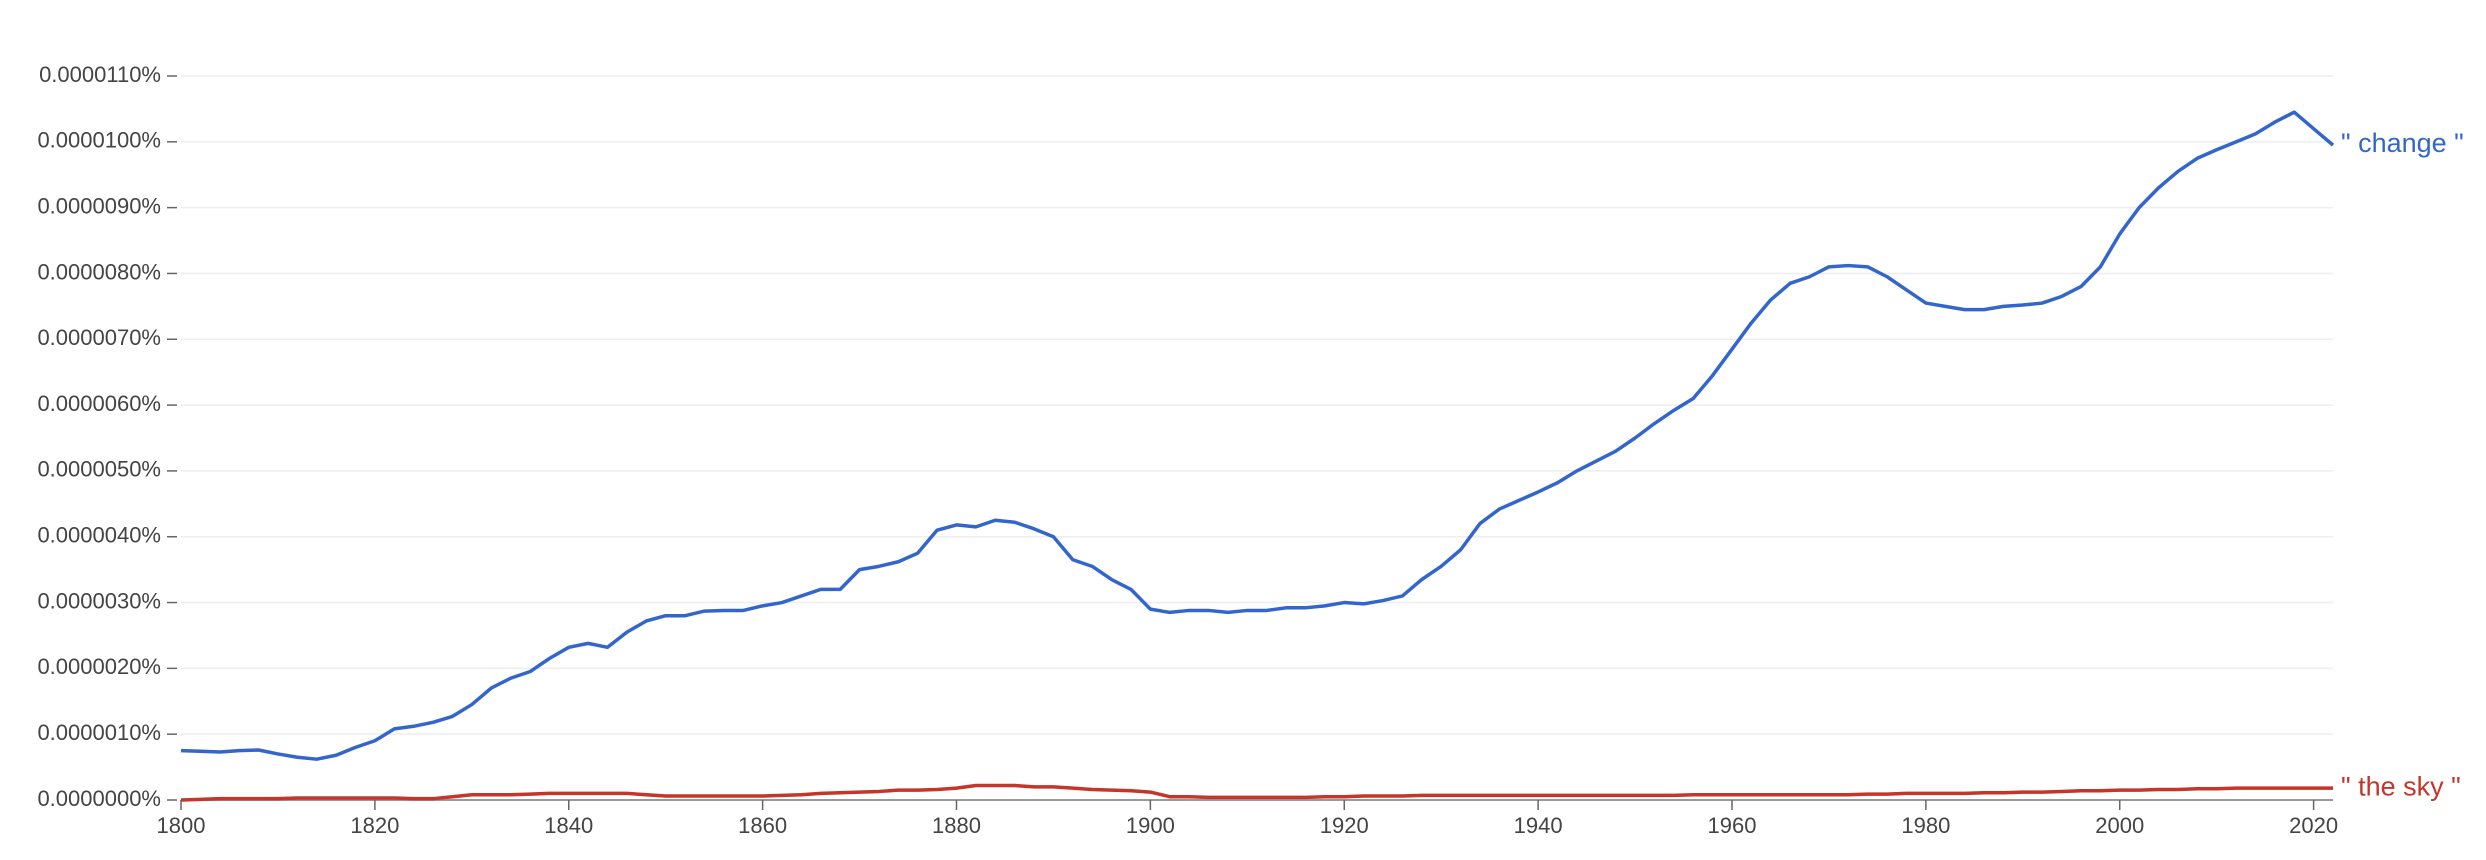 Image resolution: width=2486 pixels, height=860 pixels. What do you see at coordinates (99, 535) in the screenshot?
I see `y-tick-label: 0.0000040%` at bounding box center [99, 535].